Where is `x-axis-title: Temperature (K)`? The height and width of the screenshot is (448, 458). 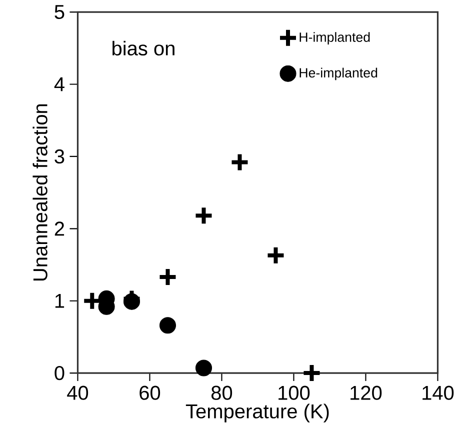
x-axis-title: Temperature (K) is located at coordinates (257, 413).